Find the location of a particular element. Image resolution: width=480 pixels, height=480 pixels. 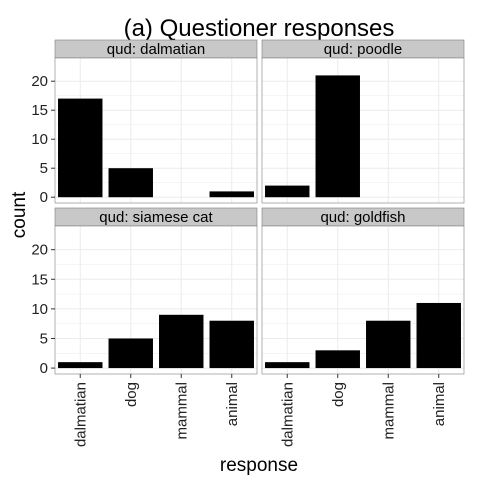

facet-strip-label: qud: siamese cat is located at coordinates (156, 217).